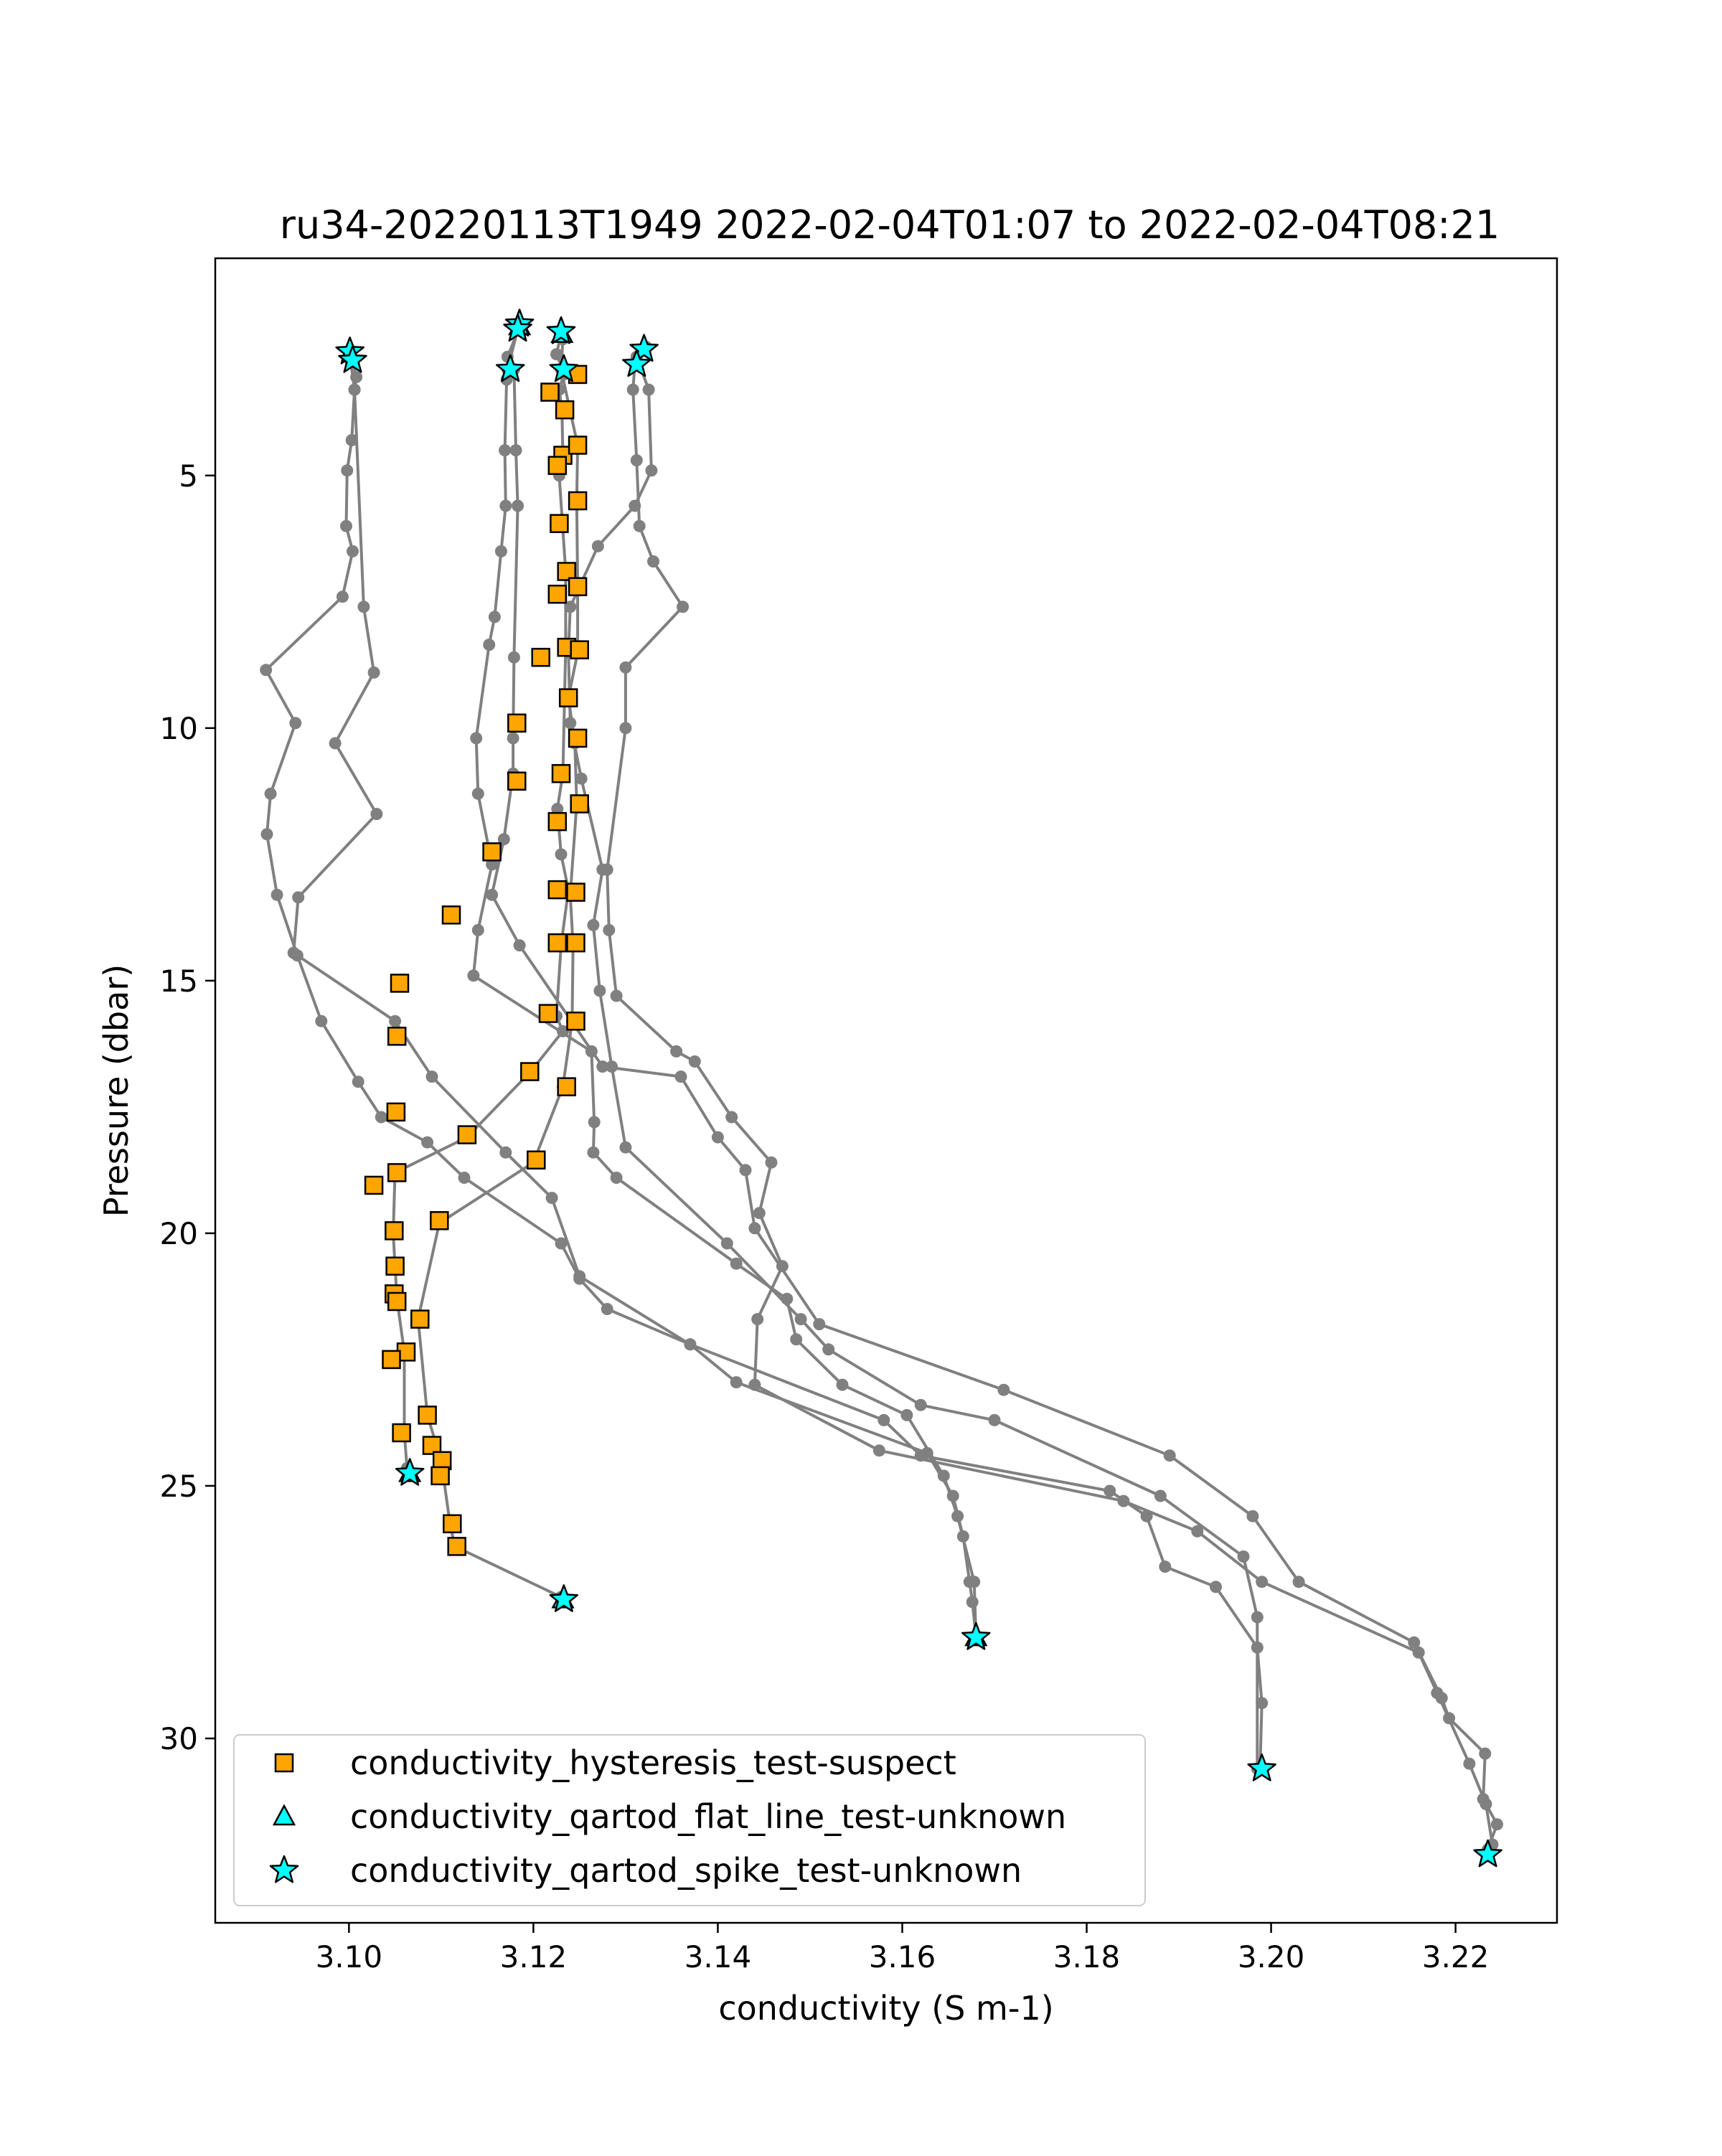  What do you see at coordinates (179, 1739) in the screenshot?
I see `y-tick-label: 30` at bounding box center [179, 1739].